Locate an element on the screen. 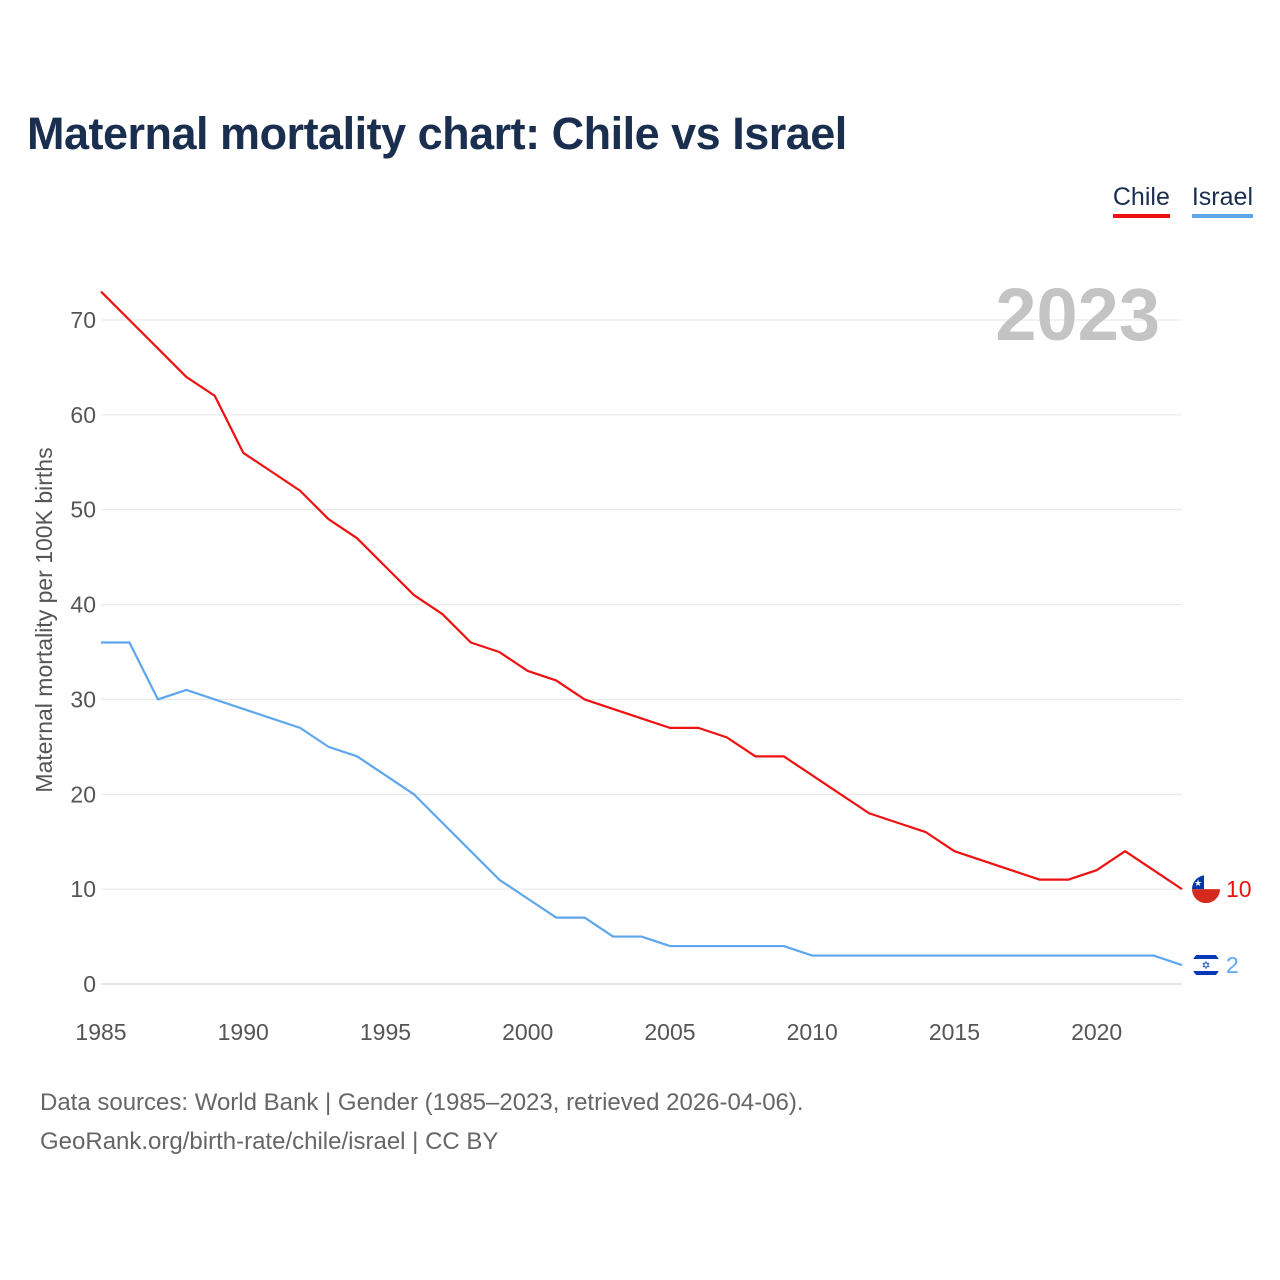 The width and height of the screenshot is (1280, 1280). y-tick-label: 70 is located at coordinates (83, 320).